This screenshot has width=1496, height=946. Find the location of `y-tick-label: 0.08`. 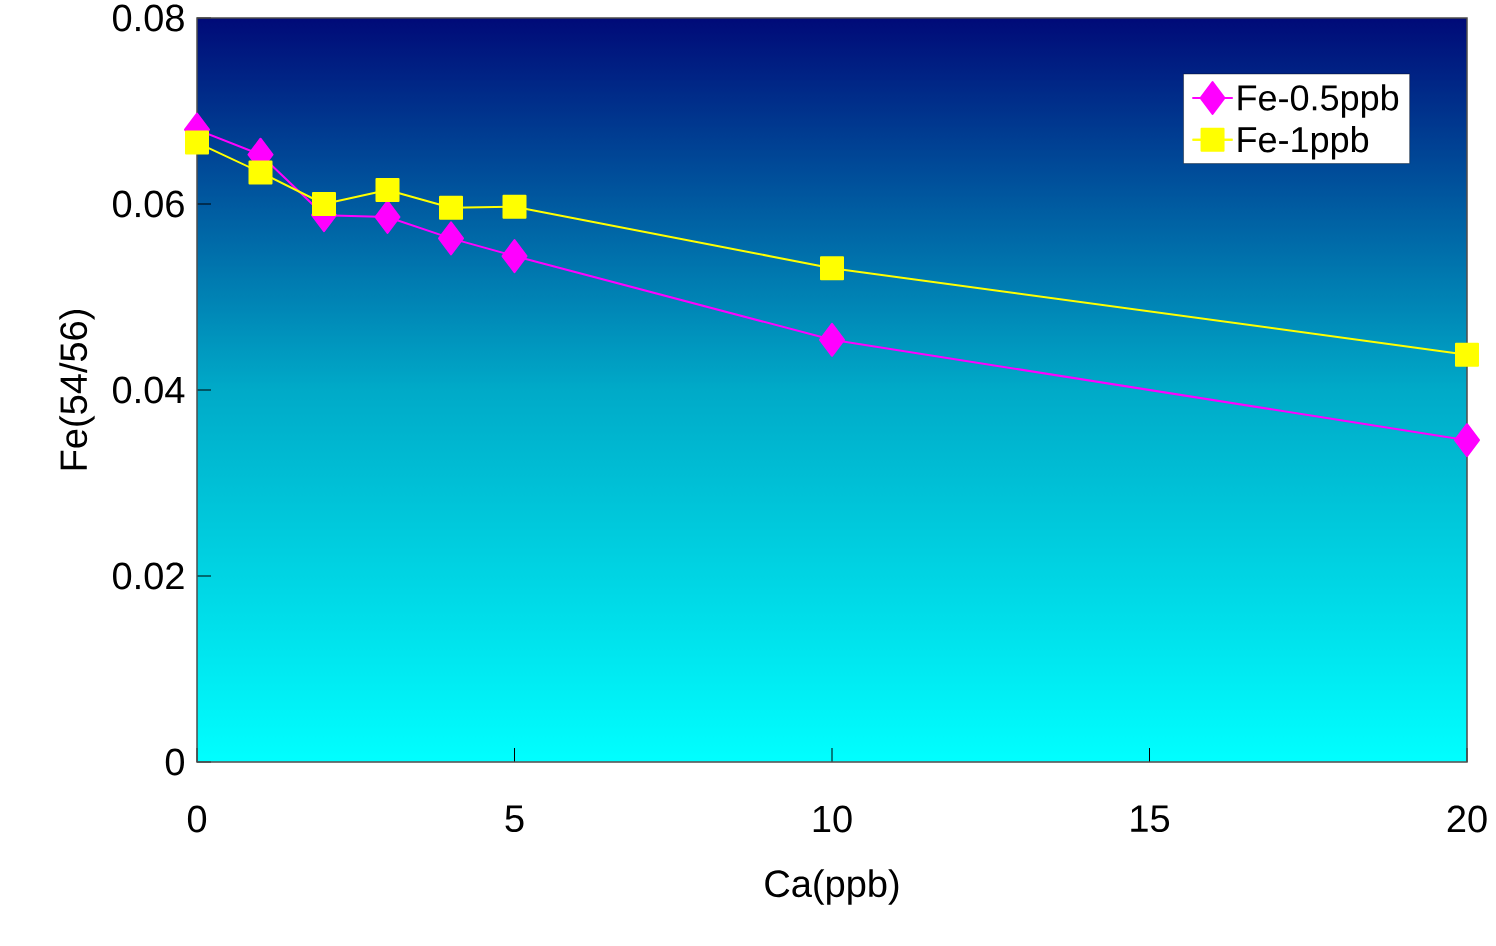

y-tick-label: 0.08 is located at coordinates (148, 18).